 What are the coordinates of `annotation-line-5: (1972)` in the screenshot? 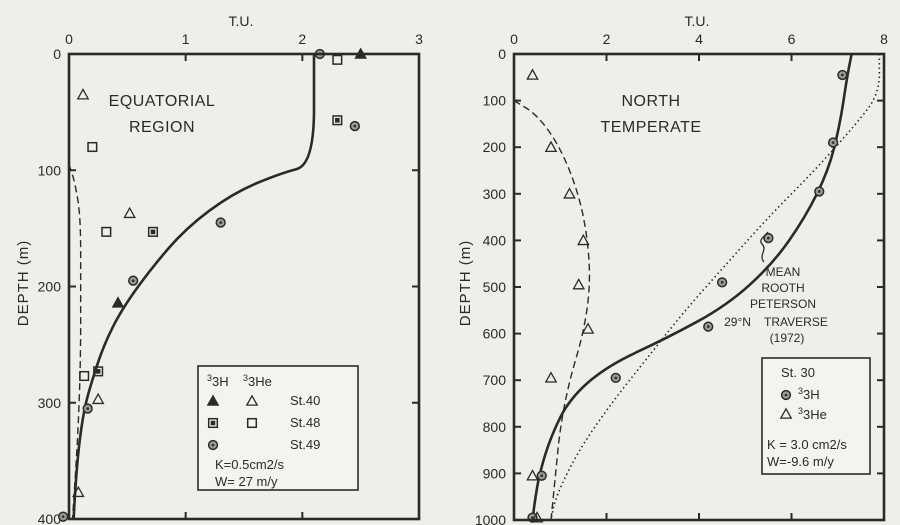 It's located at (787, 338).